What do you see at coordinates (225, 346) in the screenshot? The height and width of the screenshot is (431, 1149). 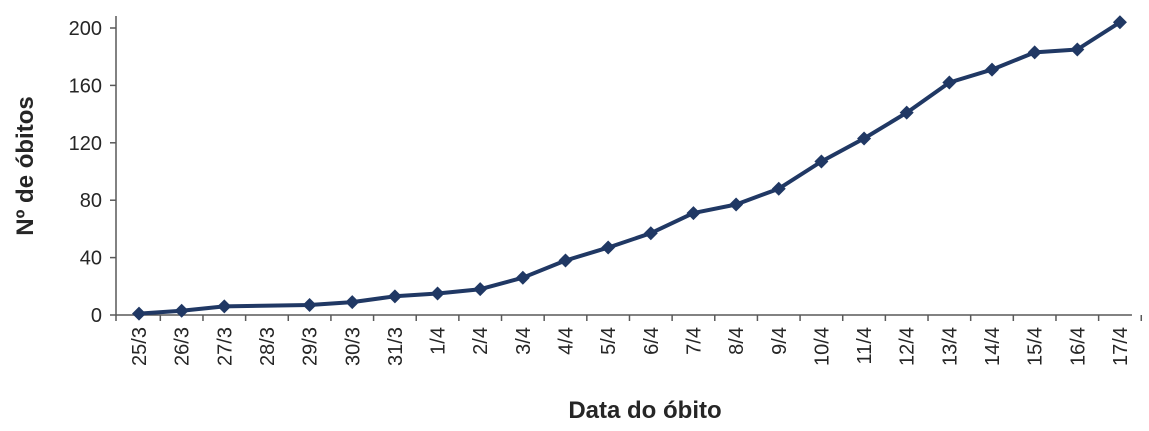 I see `x-tick-label: 27/3` at bounding box center [225, 346].